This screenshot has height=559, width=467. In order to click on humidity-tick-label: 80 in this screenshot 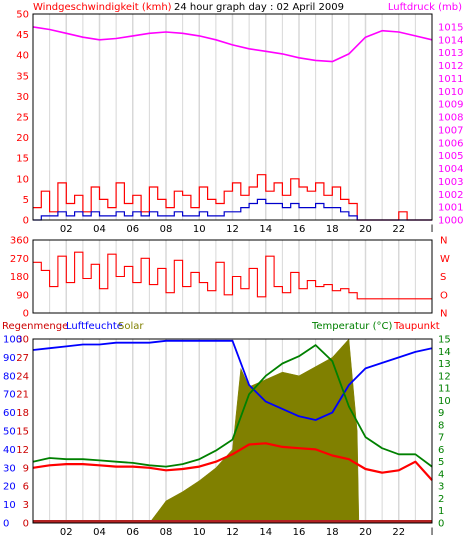, I will do `click(9, 376)`.